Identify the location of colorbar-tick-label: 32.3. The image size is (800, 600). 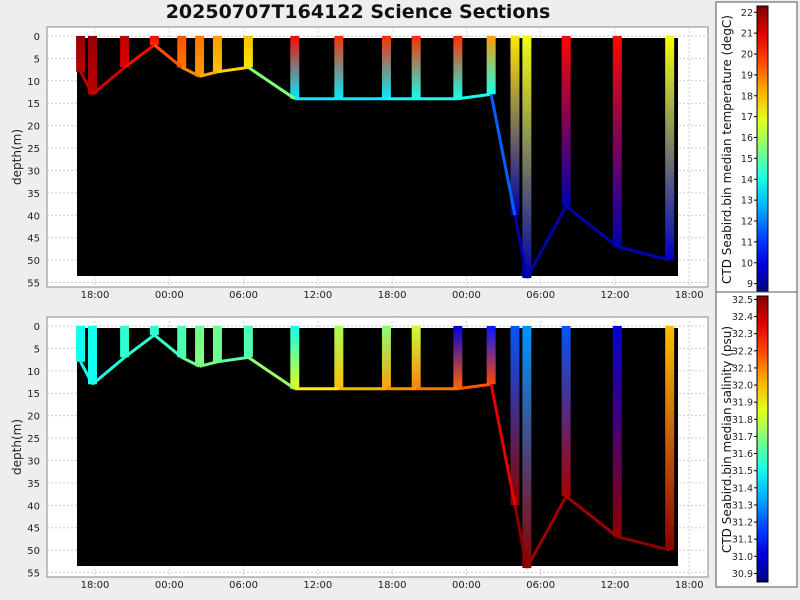
(742, 334).